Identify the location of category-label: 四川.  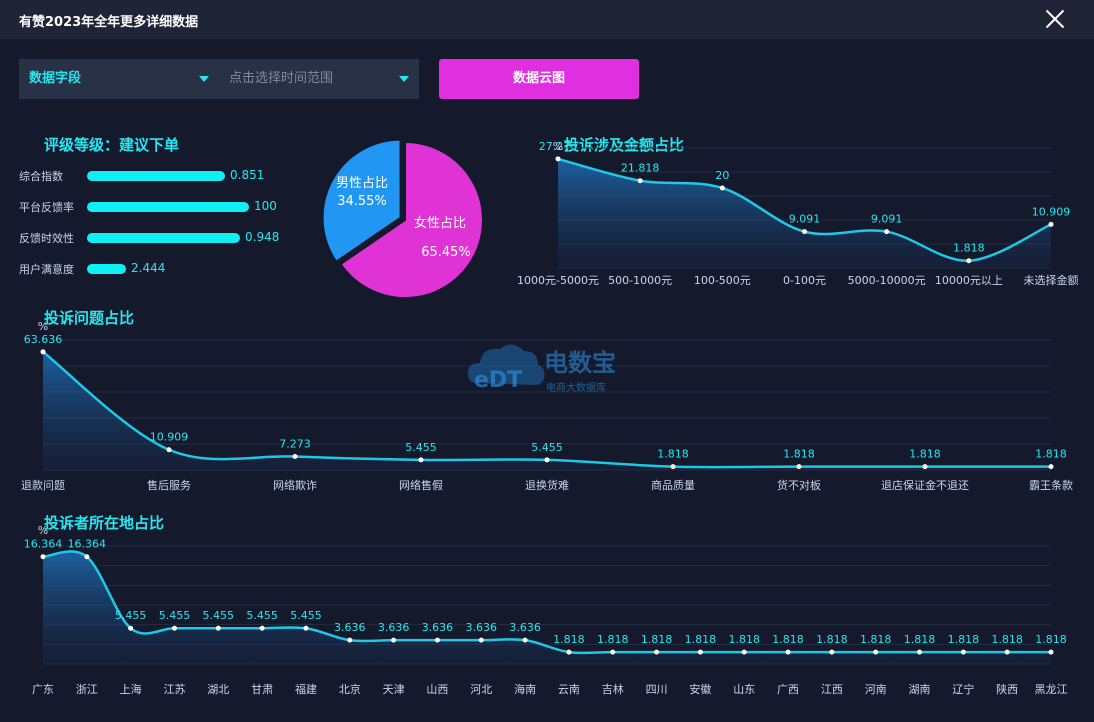
(657, 689).